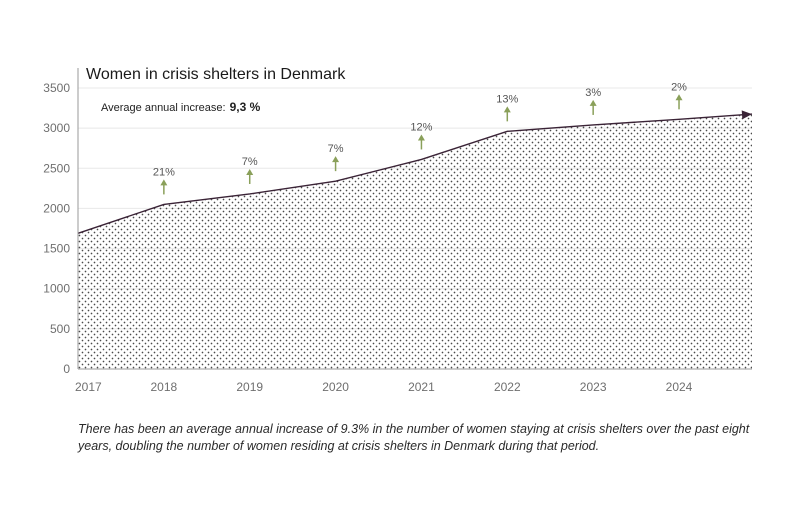 This screenshot has height=509, width=804. Describe the element at coordinates (593, 387) in the screenshot. I see `x-tick-label: 2023` at that location.